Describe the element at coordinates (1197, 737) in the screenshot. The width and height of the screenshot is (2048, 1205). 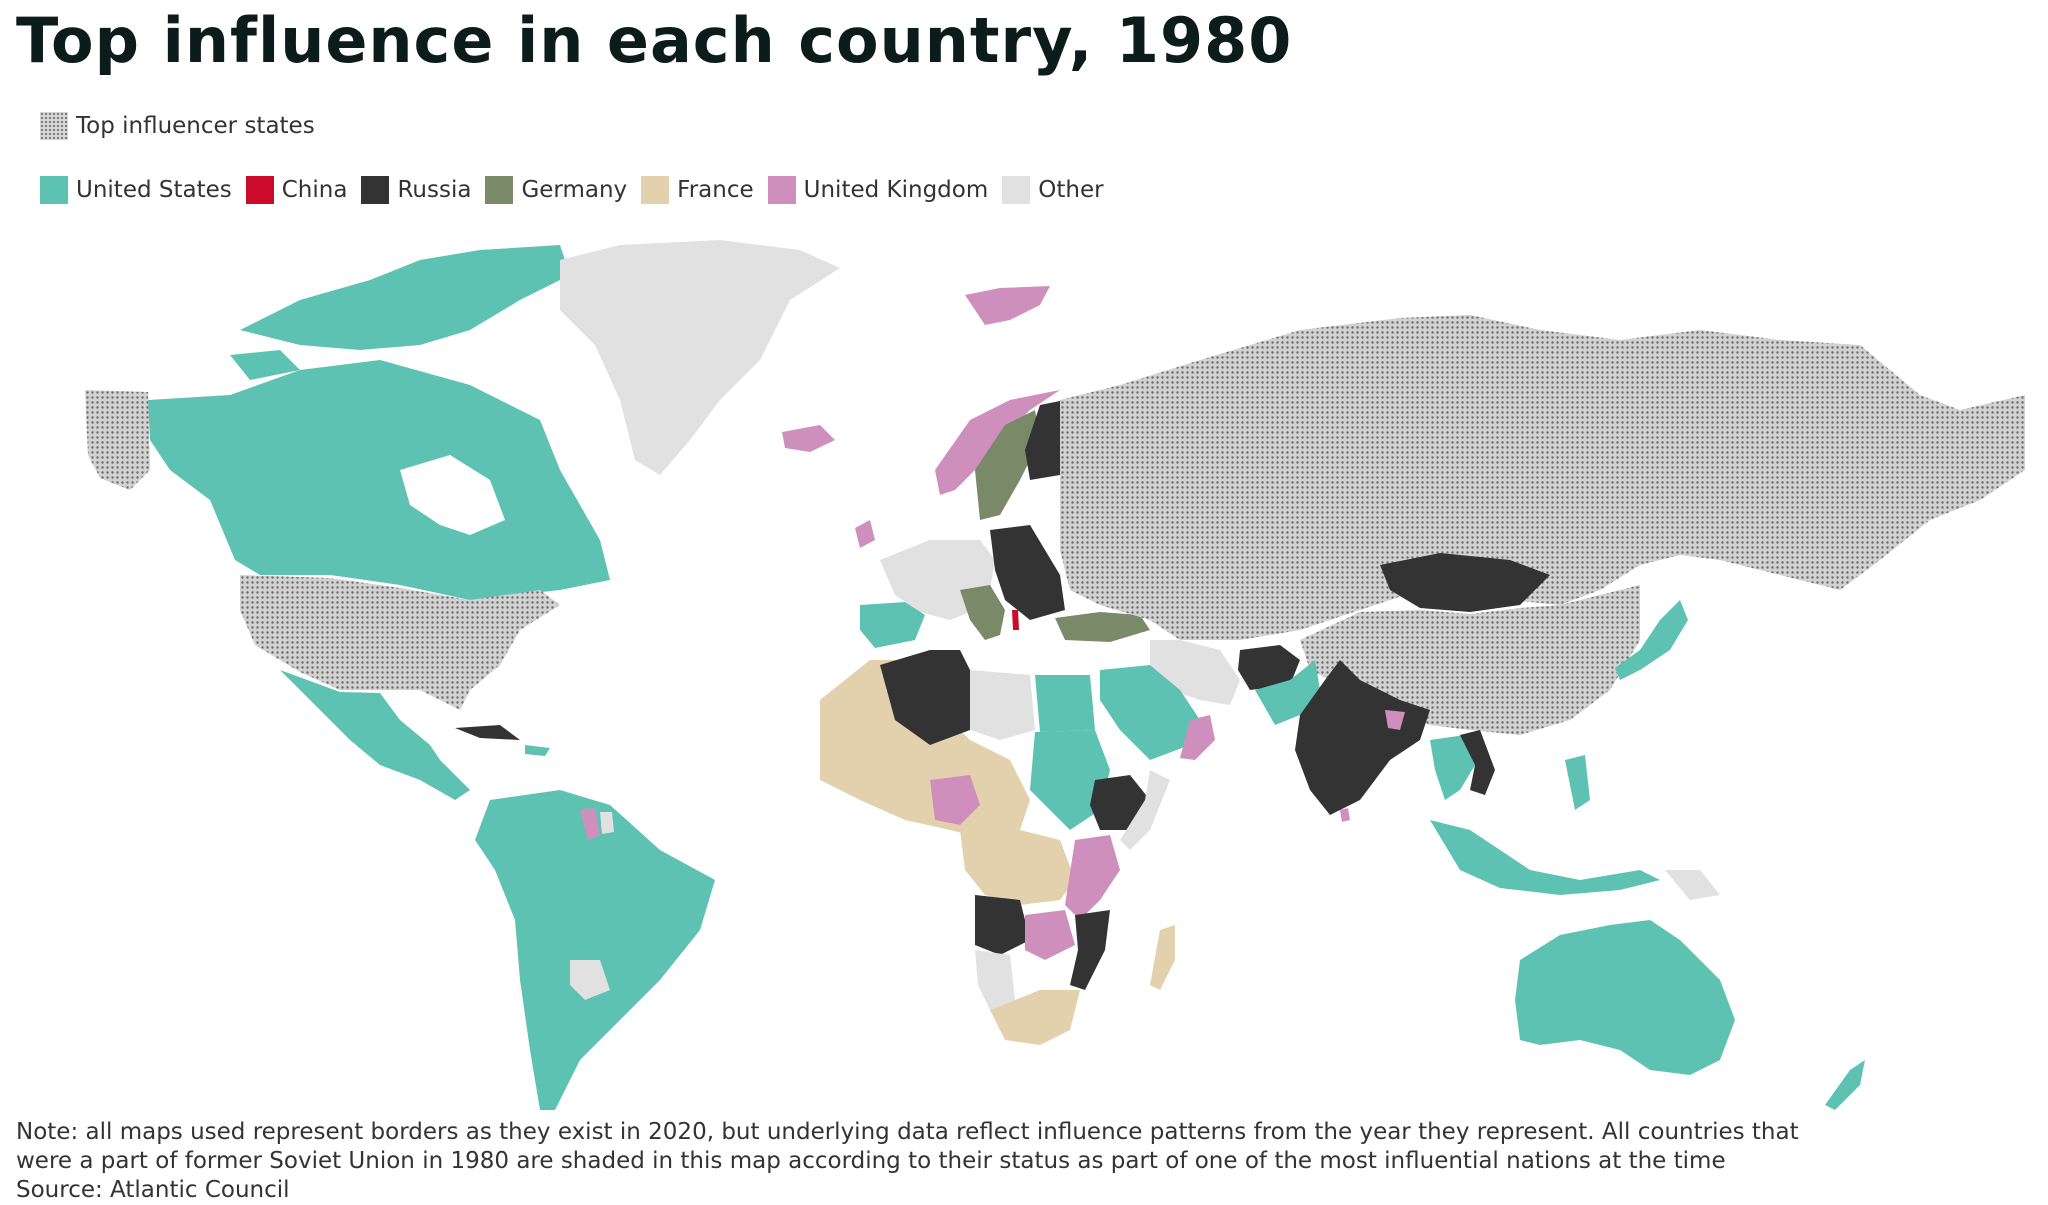
I see `region-oman` at that location.